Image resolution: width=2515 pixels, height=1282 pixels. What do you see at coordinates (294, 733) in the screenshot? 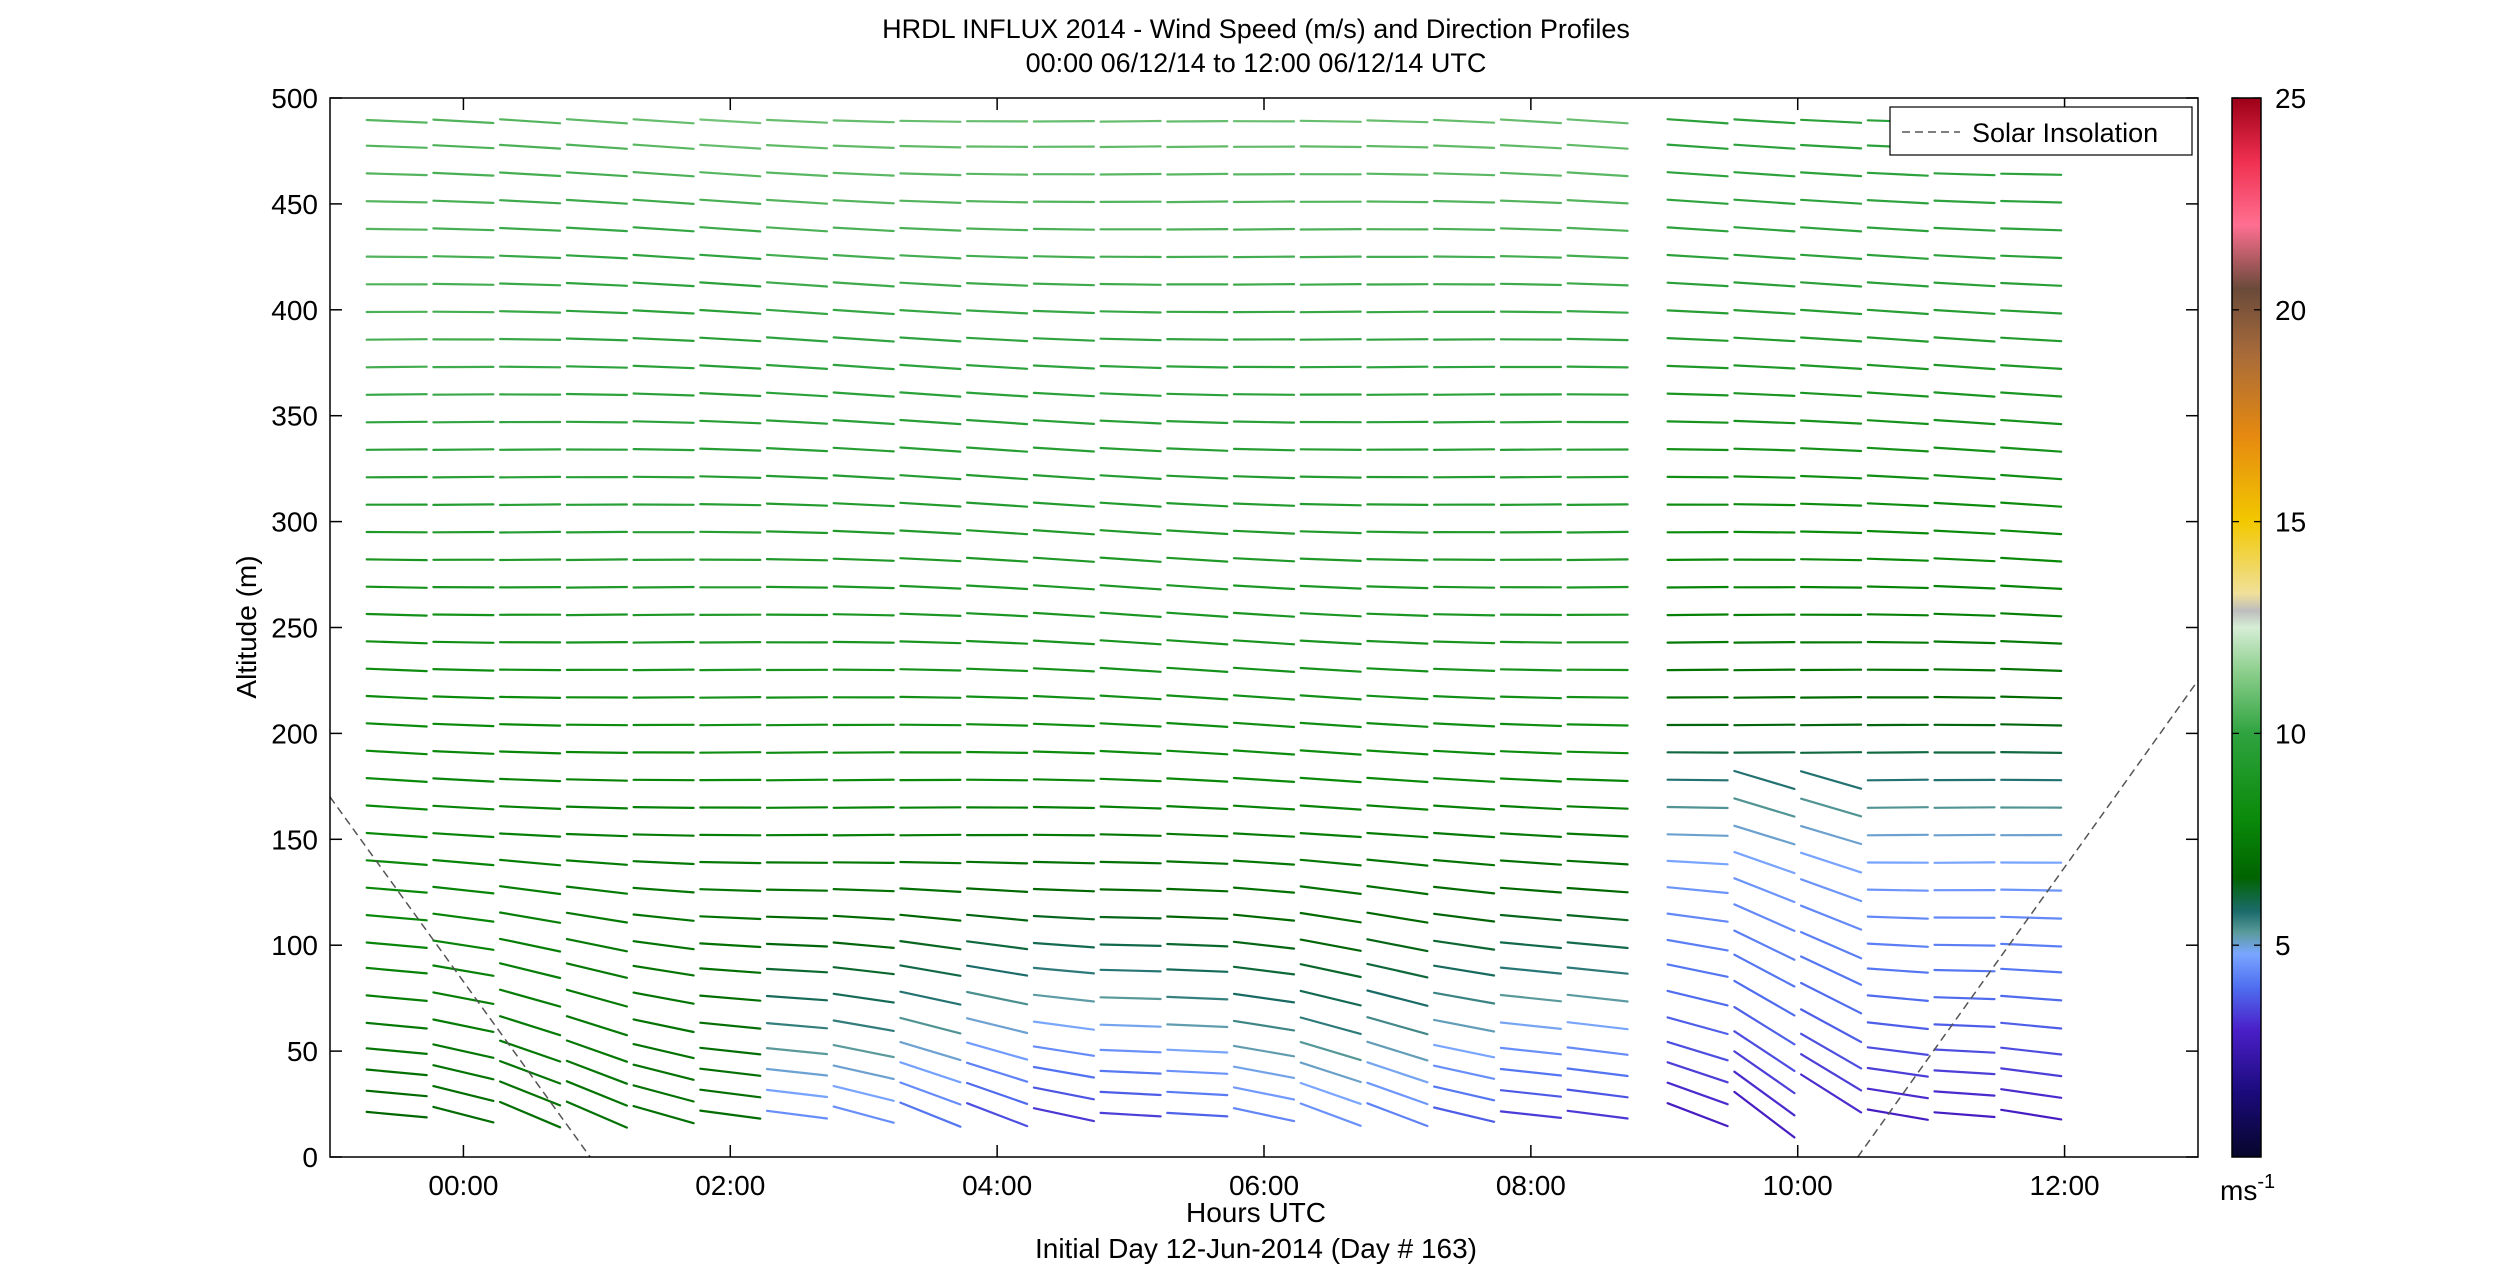
I see `y-tick-label: 200` at bounding box center [294, 733].